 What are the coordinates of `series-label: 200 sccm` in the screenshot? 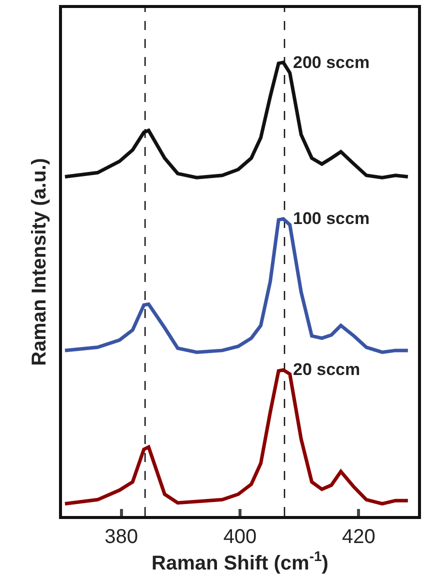 It's located at (331, 62).